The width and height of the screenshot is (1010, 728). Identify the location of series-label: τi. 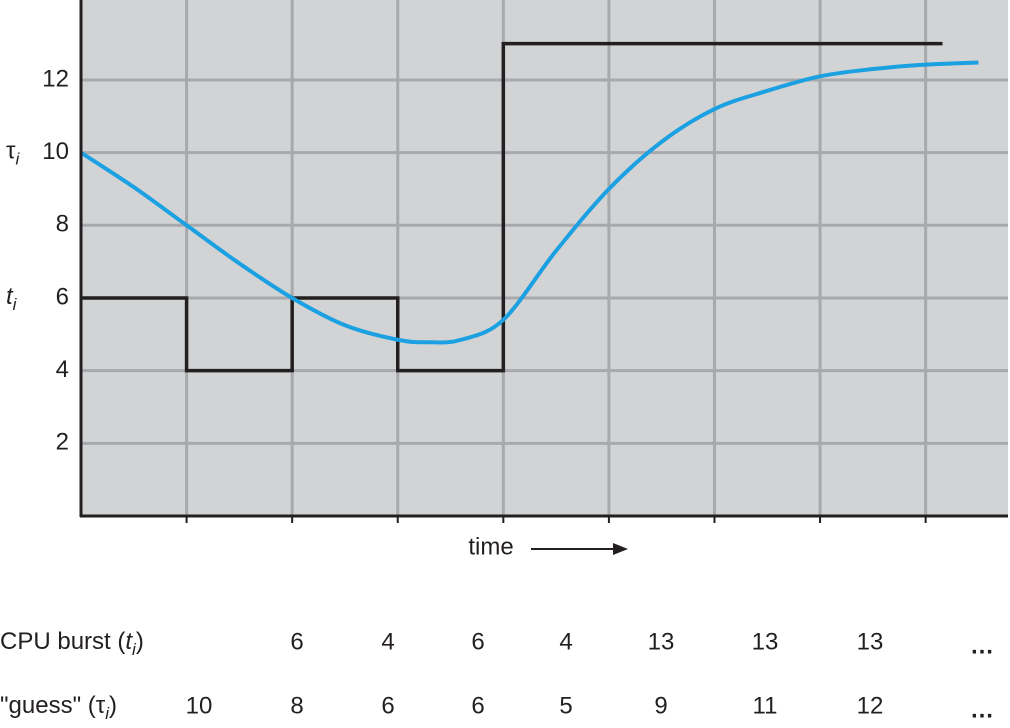
(13, 153).